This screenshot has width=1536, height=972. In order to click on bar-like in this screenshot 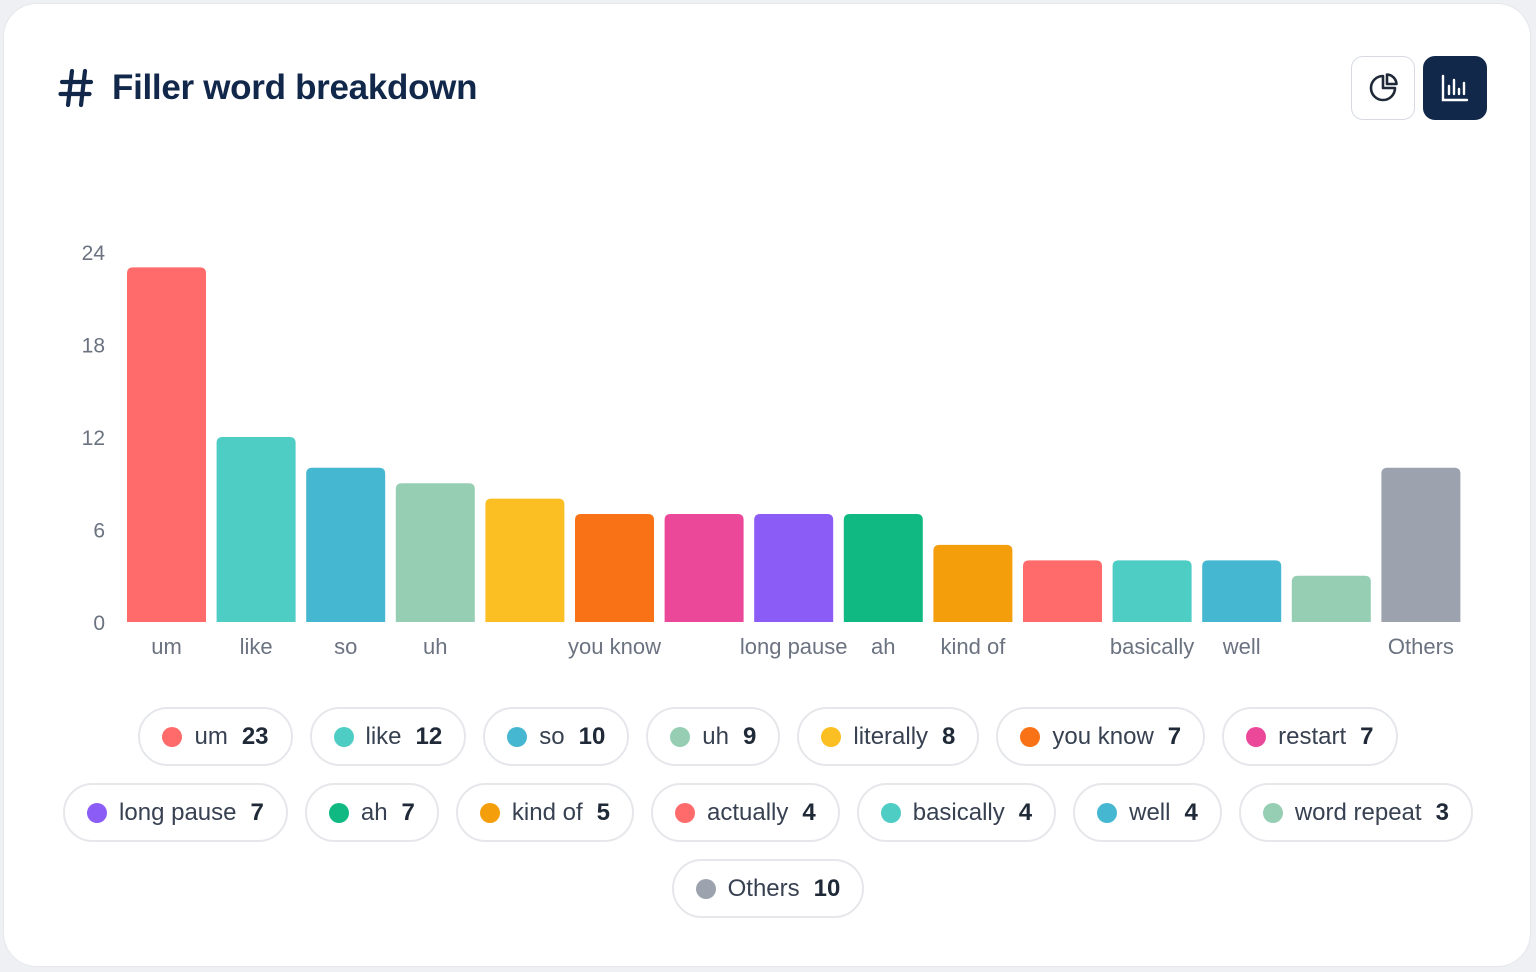, I will do `click(256, 529)`.